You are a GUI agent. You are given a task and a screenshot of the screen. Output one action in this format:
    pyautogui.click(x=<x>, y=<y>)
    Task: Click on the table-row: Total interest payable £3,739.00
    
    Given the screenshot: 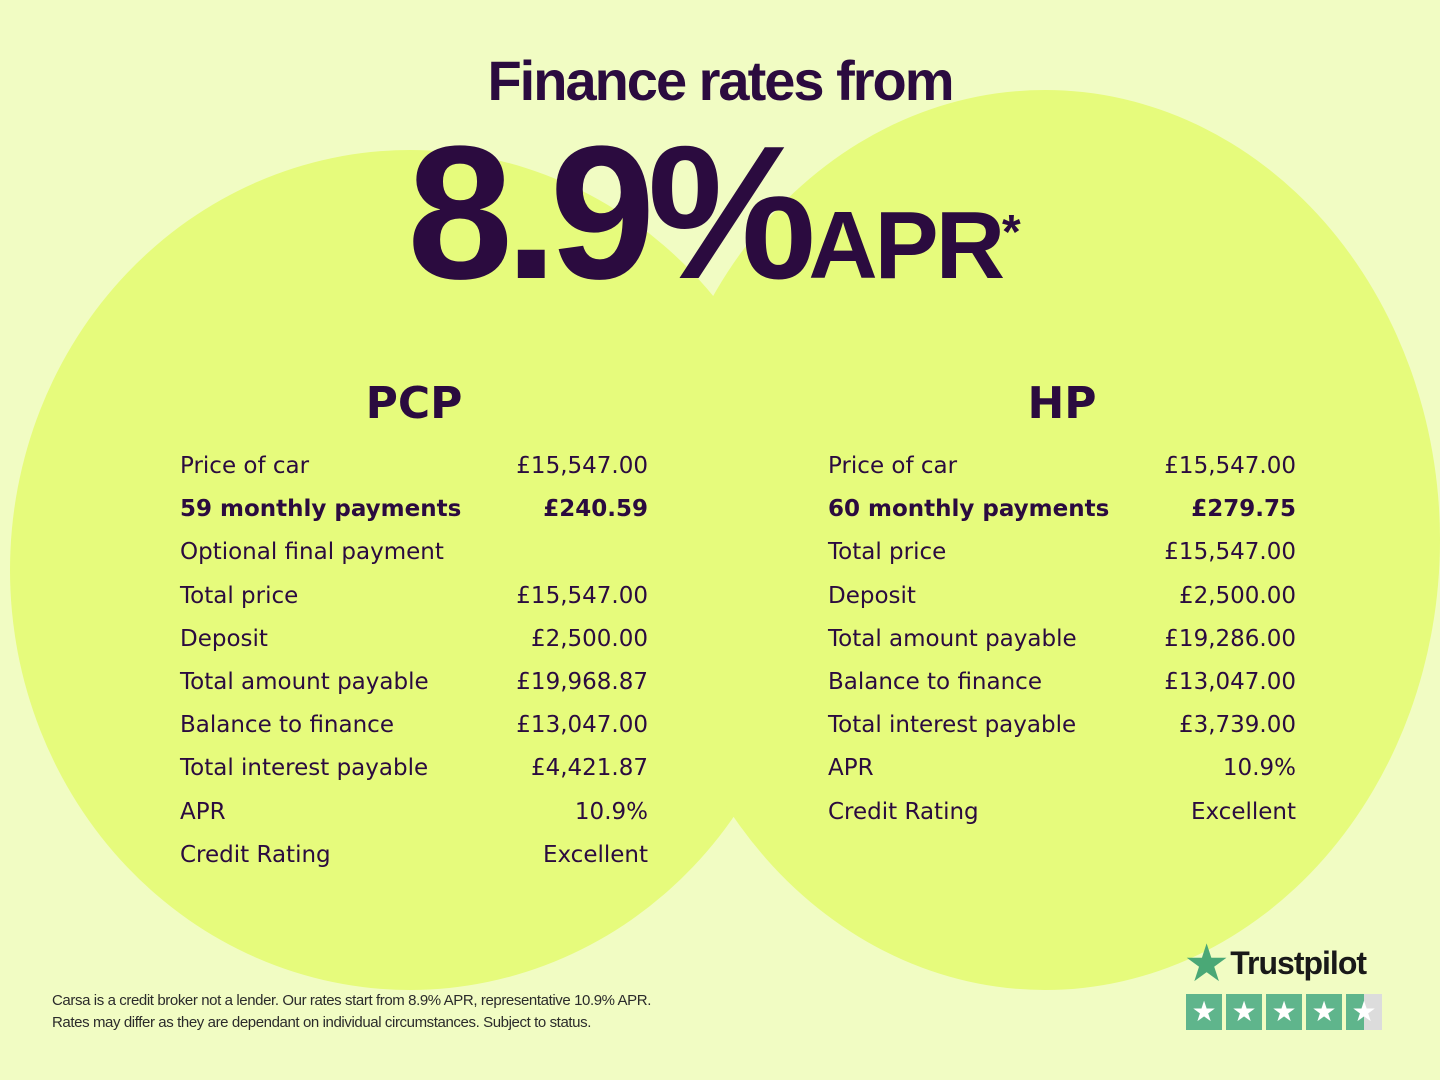 What is the action you would take?
    pyautogui.click(x=1062, y=731)
    